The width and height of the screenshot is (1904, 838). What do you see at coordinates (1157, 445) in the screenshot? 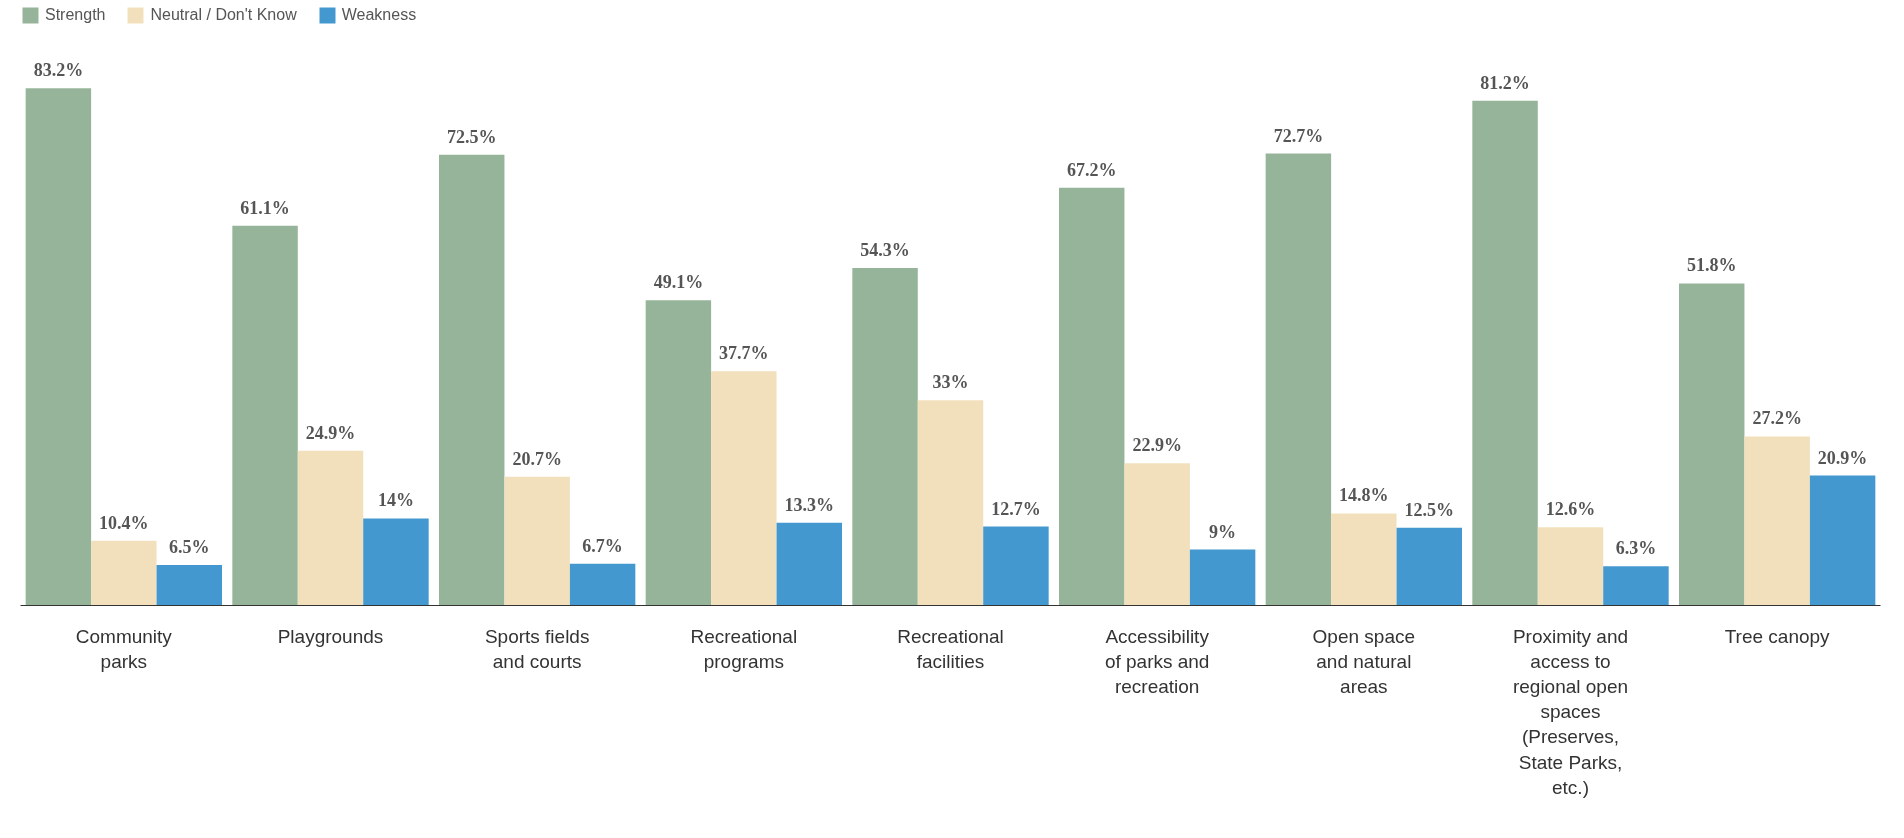
I see `data-label: 22.9%` at bounding box center [1157, 445].